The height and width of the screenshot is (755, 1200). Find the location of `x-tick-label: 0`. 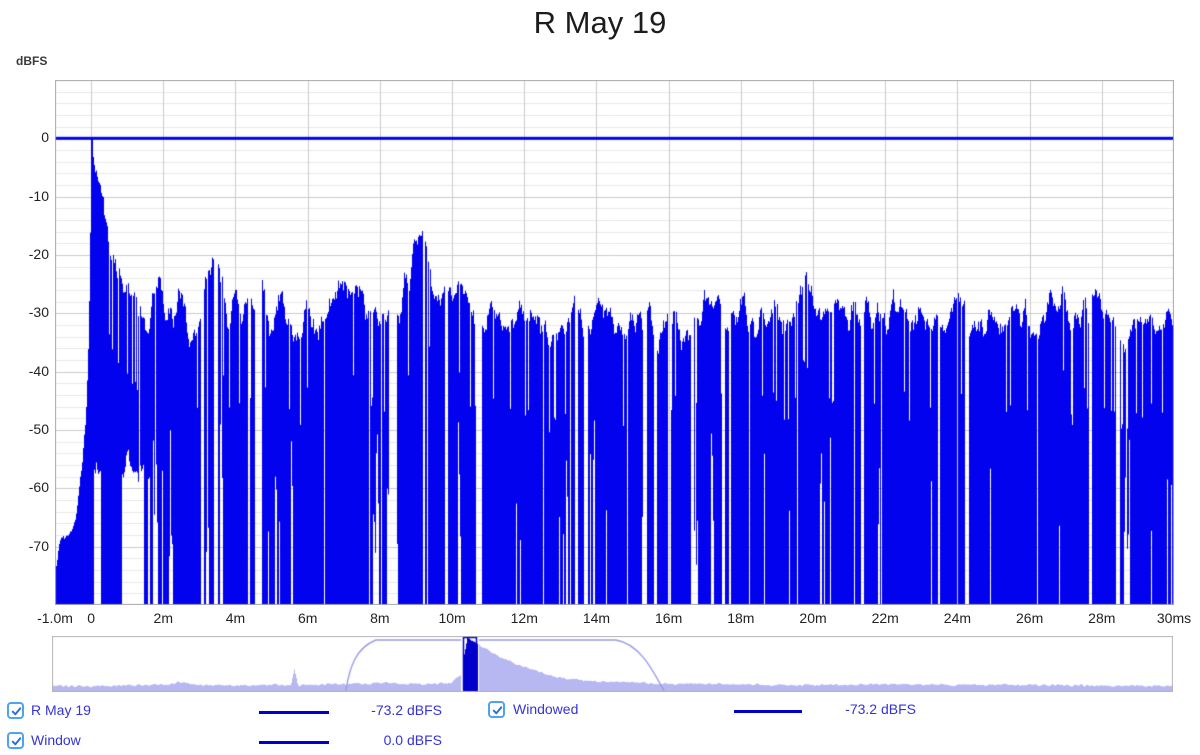

x-tick-label: 0 is located at coordinates (91, 618).